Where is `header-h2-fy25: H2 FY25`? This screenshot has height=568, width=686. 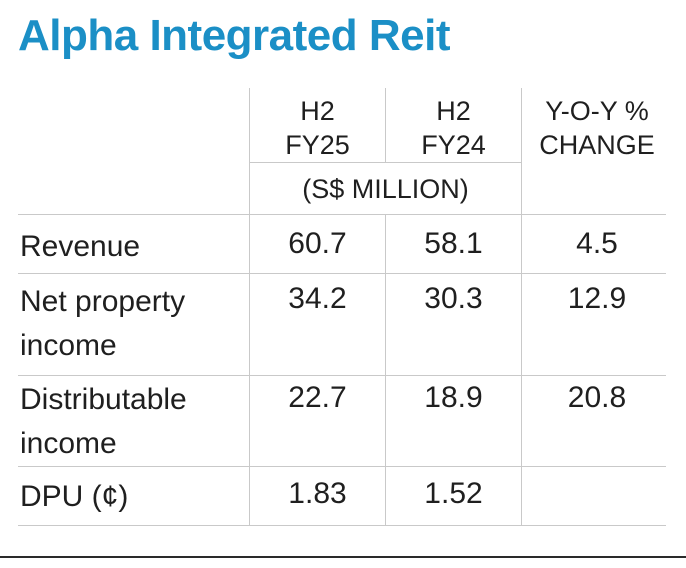 header-h2-fy25: H2 FY25 is located at coordinates (317, 128).